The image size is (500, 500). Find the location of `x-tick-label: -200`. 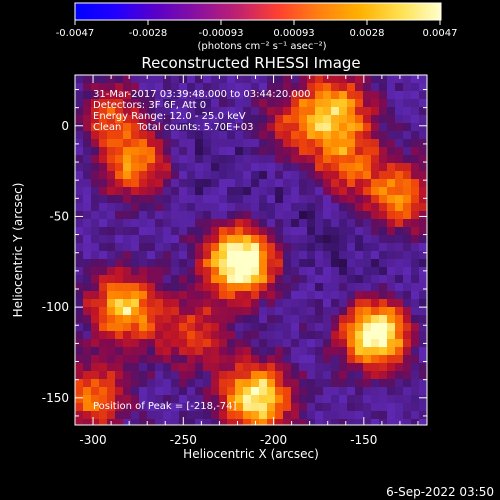

x-tick-label: -200 is located at coordinates (273, 440).